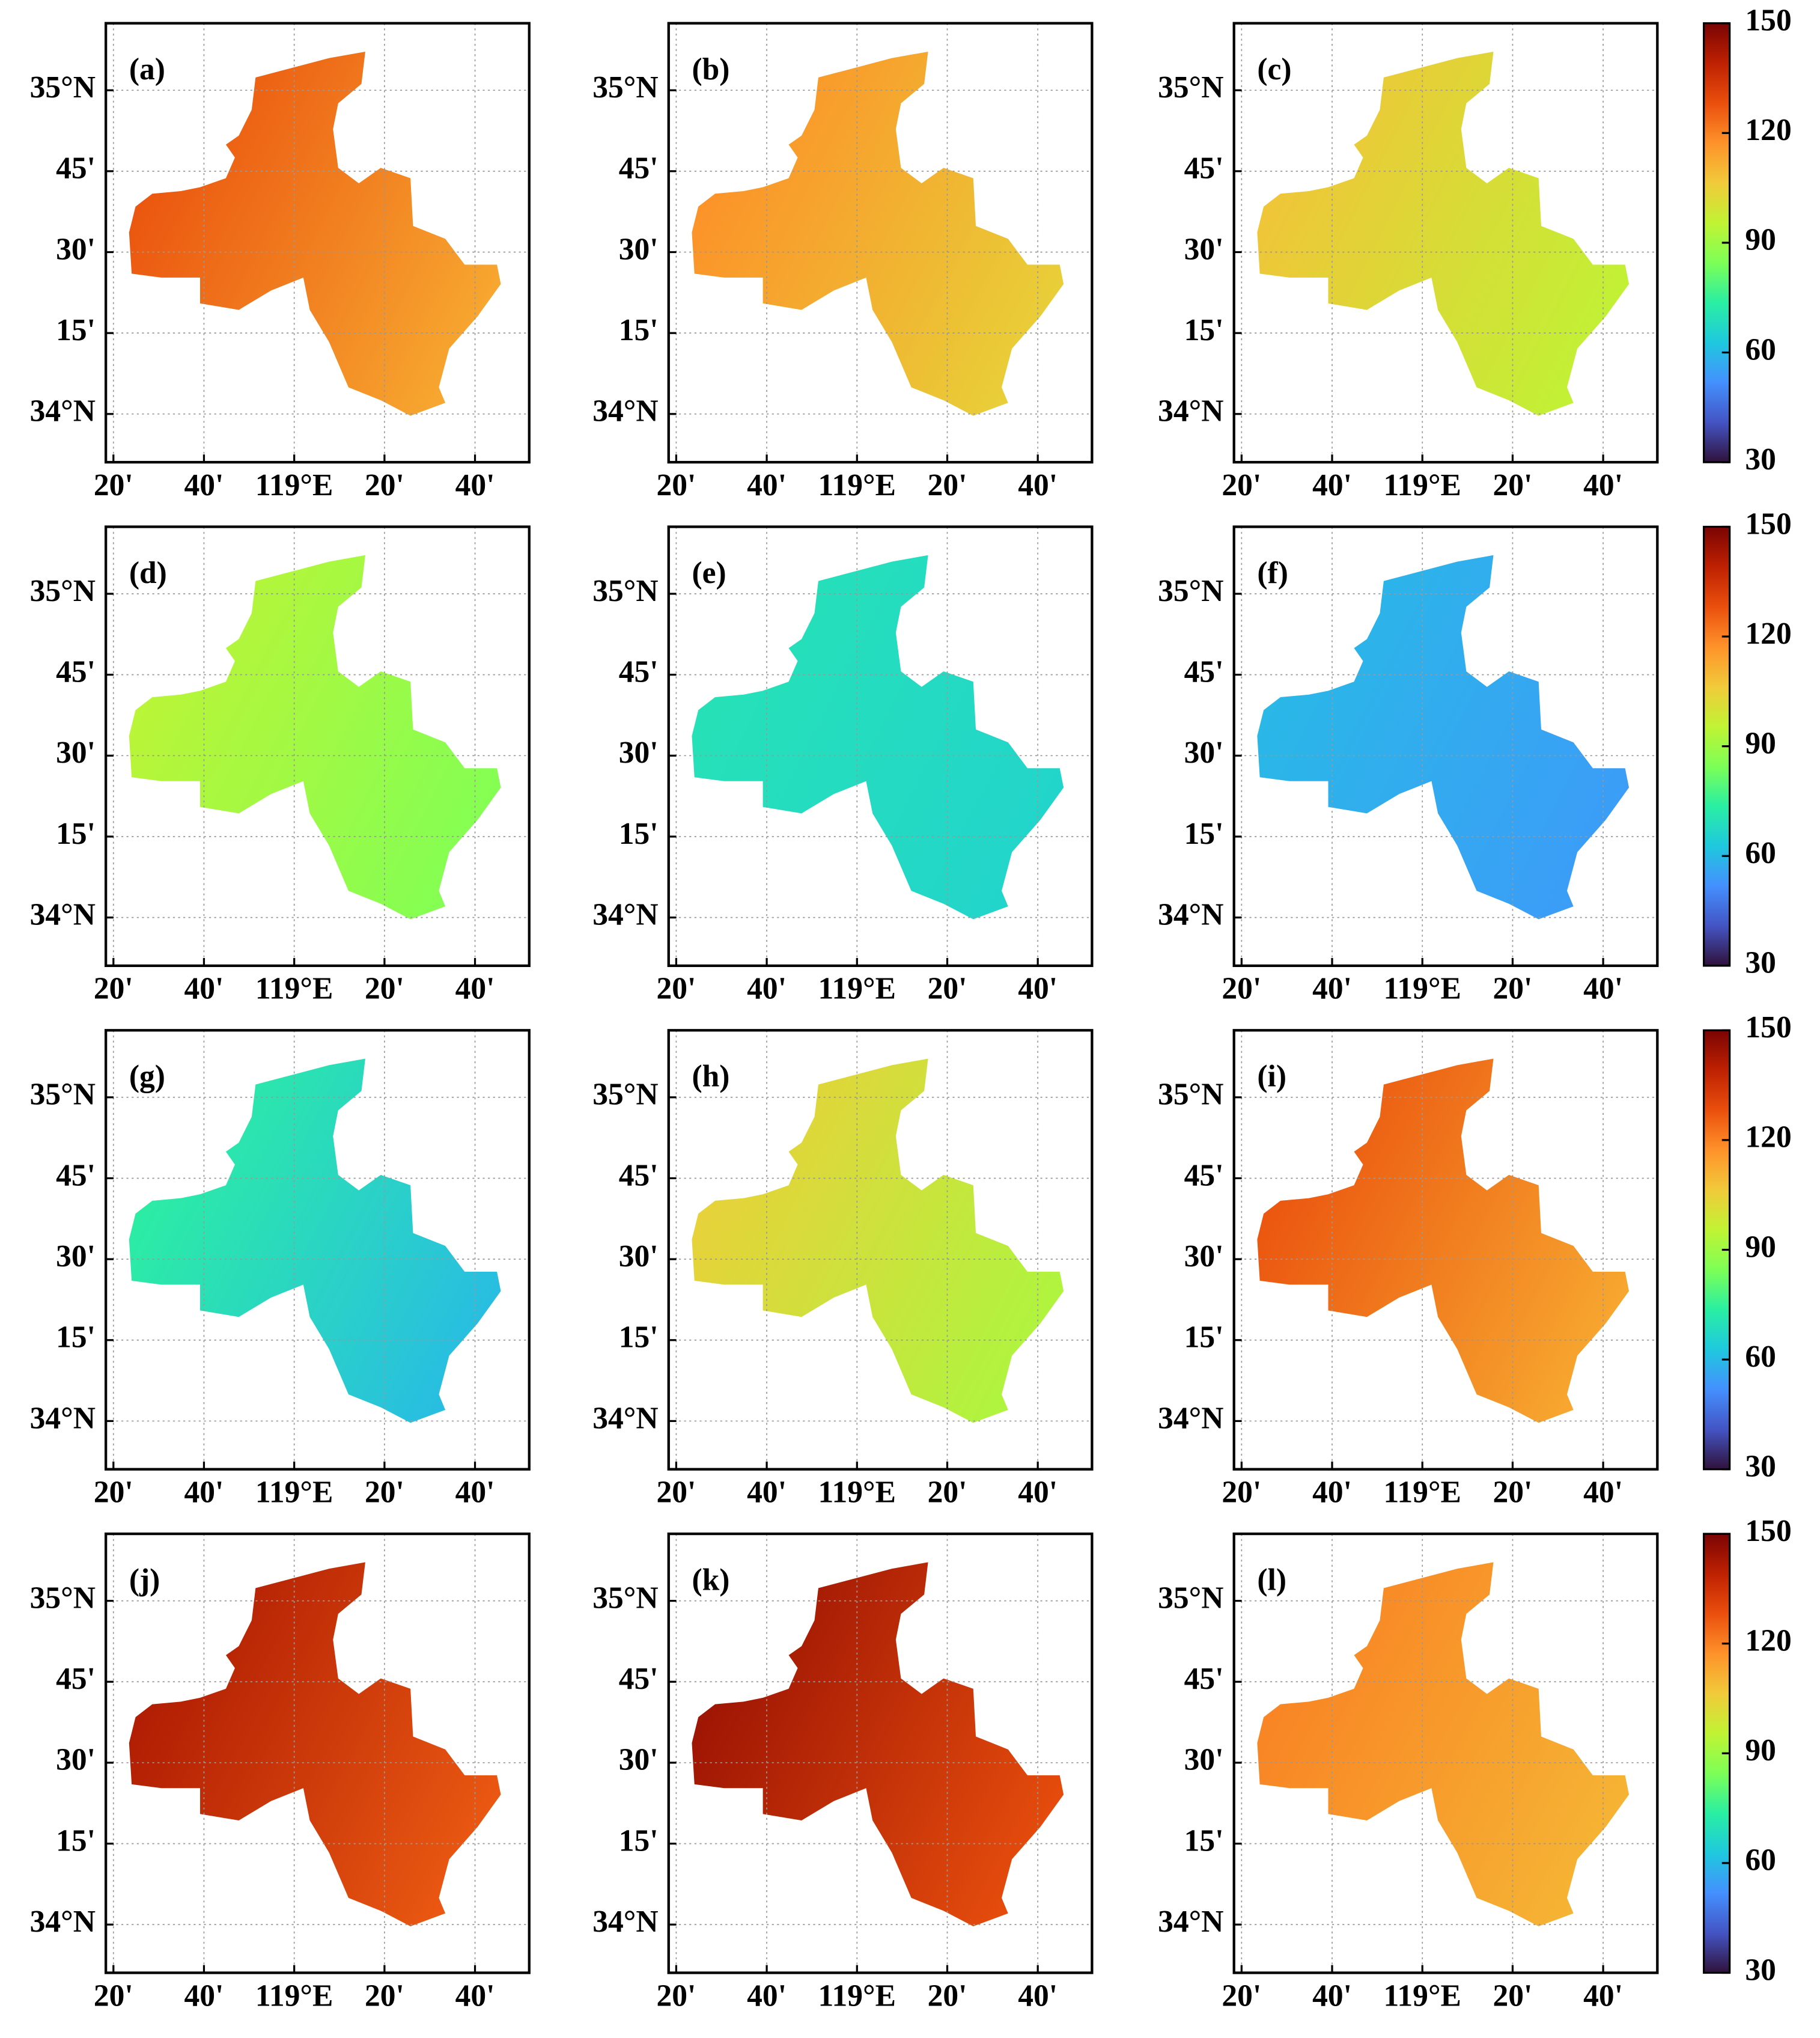 The height and width of the screenshot is (2038, 1820). I want to click on panel-label: (f), so click(1273, 573).